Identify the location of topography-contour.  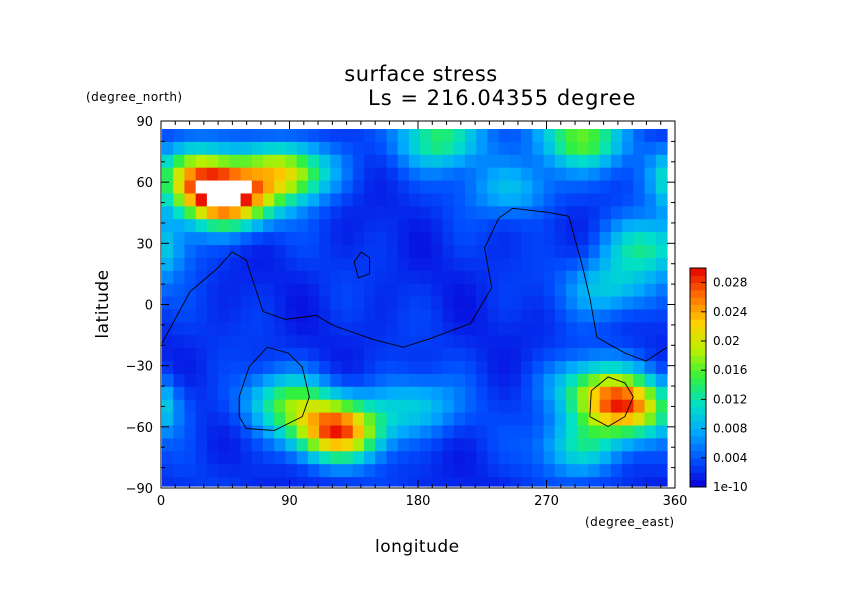
(362, 265).